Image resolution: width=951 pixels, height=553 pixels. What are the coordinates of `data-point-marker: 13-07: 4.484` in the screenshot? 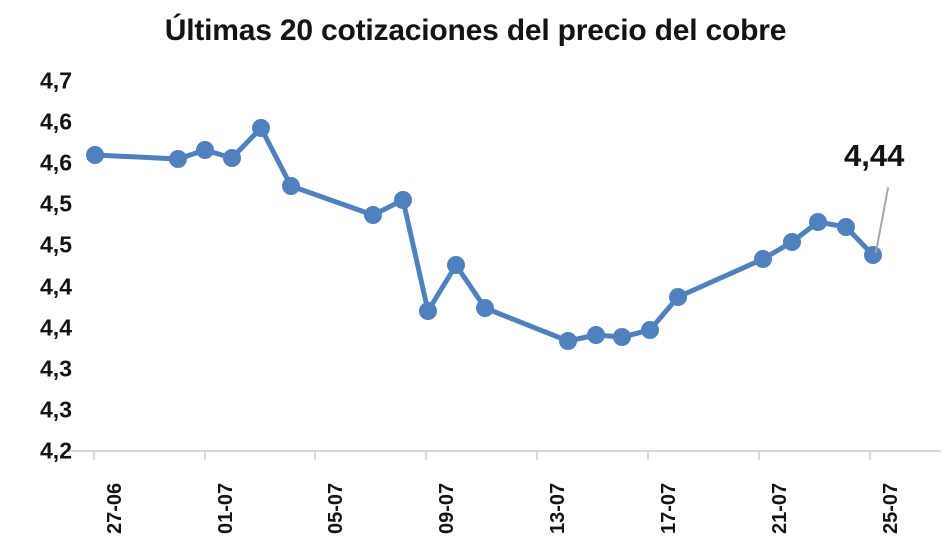 It's located at (763, 259).